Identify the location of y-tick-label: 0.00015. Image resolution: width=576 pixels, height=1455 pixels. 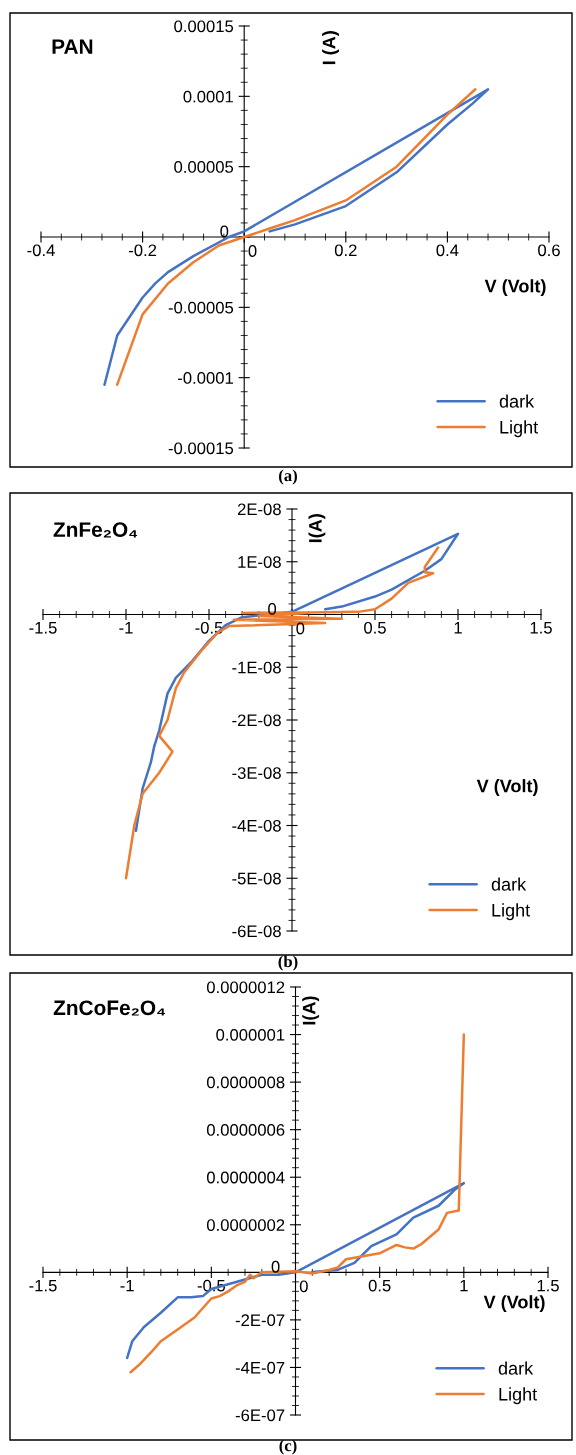
(204, 26).